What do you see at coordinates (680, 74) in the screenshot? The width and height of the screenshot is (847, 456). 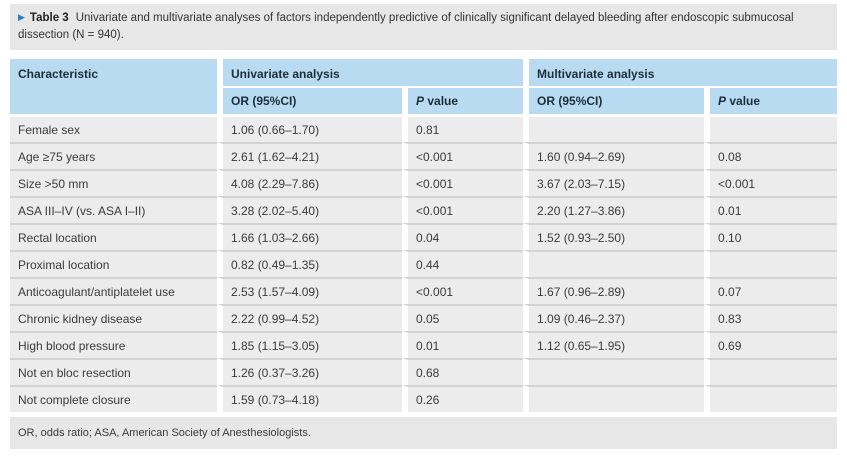 I see `column-group-multivariate: Multivariate analysis` at bounding box center [680, 74].